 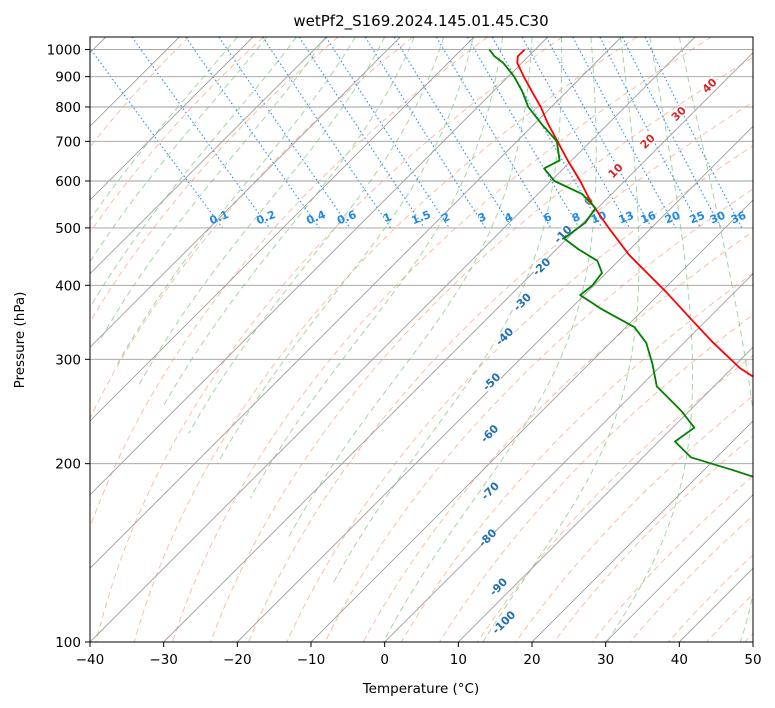 What do you see at coordinates (679, 660) in the screenshot?
I see `x-tick-label: 40` at bounding box center [679, 660].